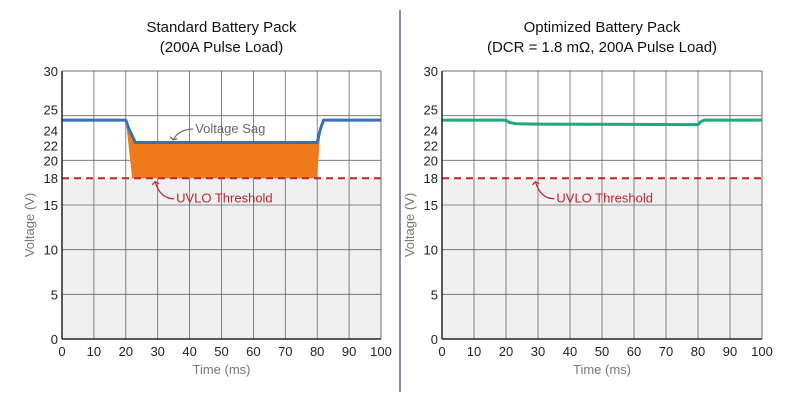  What do you see at coordinates (602, 27) in the screenshot?
I see `chart-title: Optimized Battery Pack` at bounding box center [602, 27].